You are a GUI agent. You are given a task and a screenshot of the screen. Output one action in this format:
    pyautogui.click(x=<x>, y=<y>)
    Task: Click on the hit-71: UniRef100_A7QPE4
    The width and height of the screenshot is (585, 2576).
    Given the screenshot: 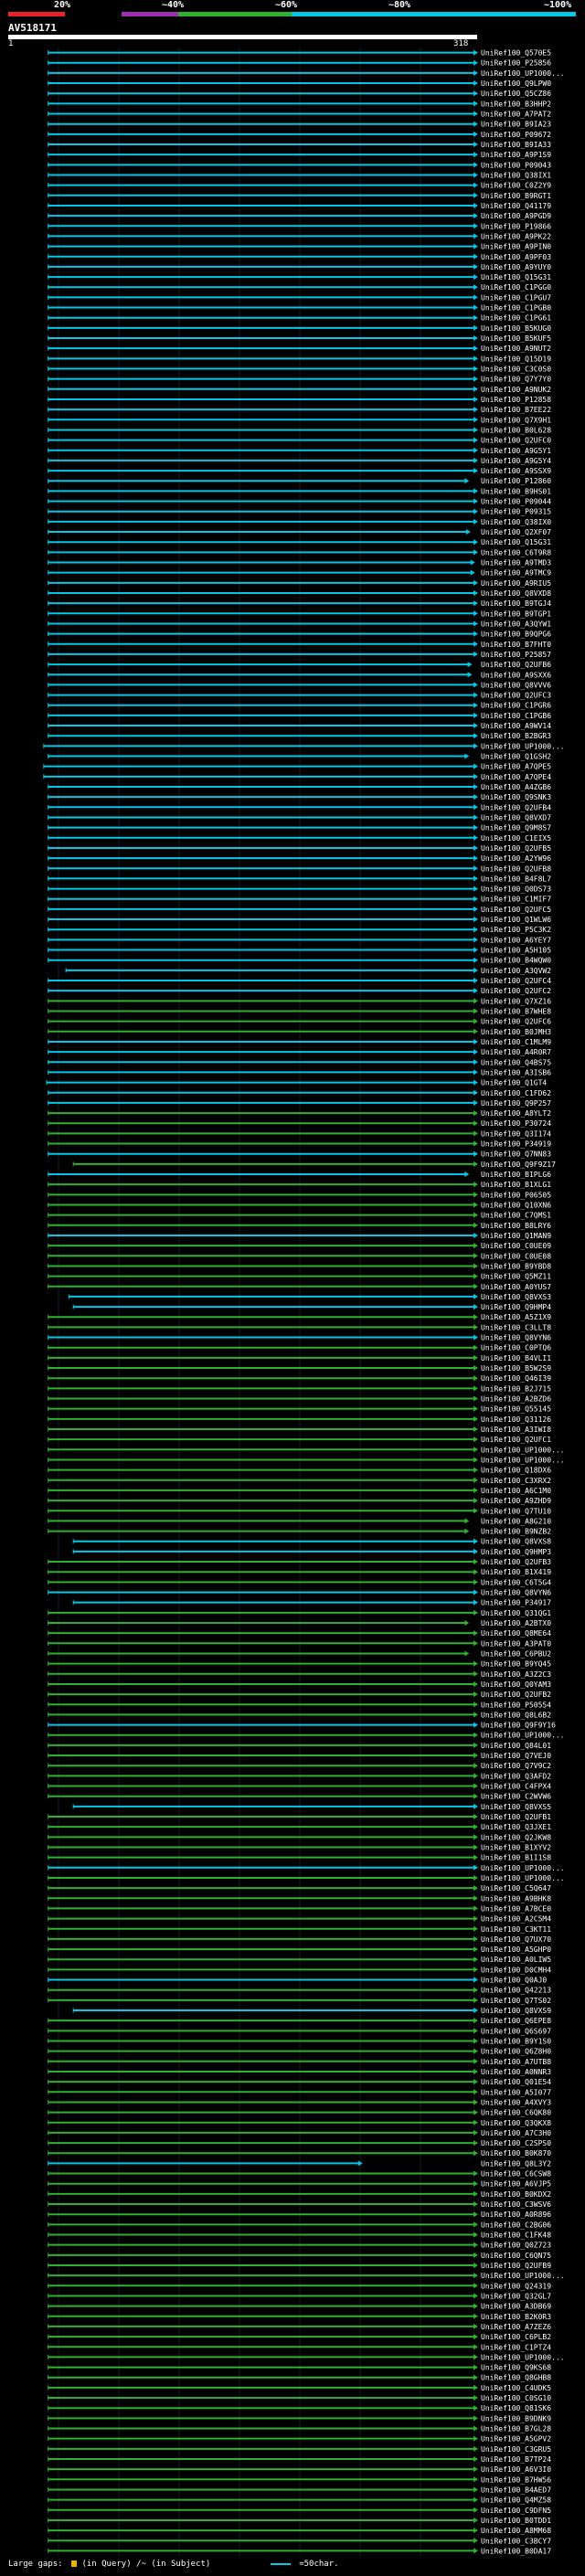 What is the action you would take?
    pyautogui.click(x=297, y=777)
    